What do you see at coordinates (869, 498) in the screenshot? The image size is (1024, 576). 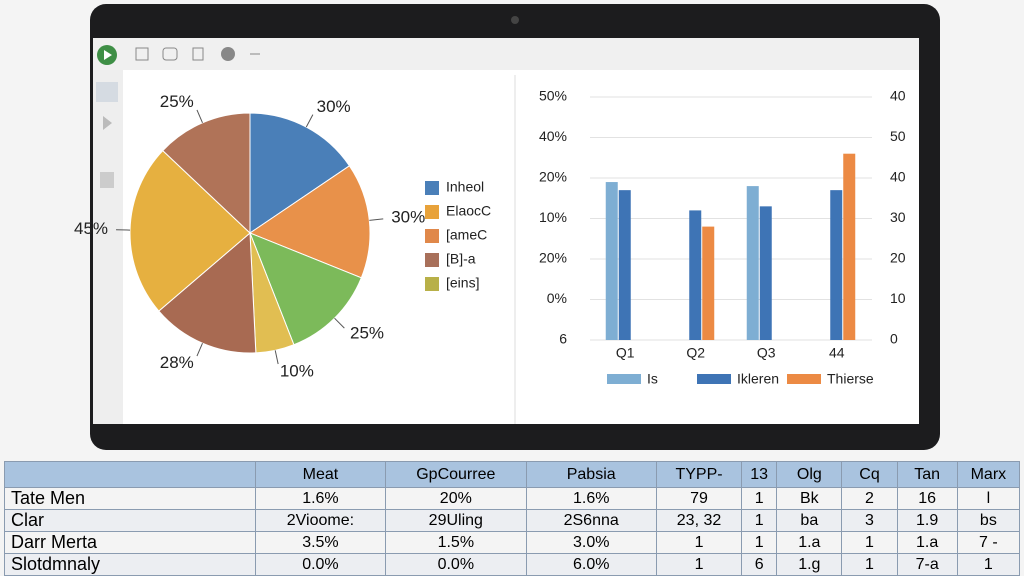 I see `table-cell: 2` at bounding box center [869, 498].